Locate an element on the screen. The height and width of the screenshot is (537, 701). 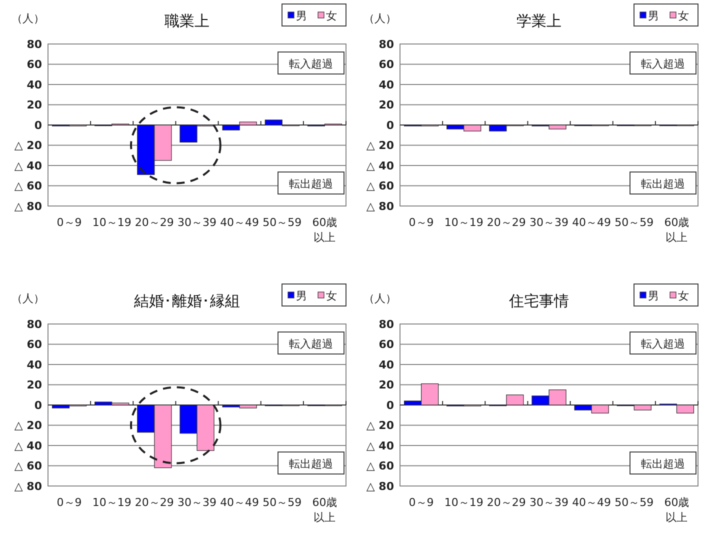
chart-title: 学業上 is located at coordinates (539, 21).